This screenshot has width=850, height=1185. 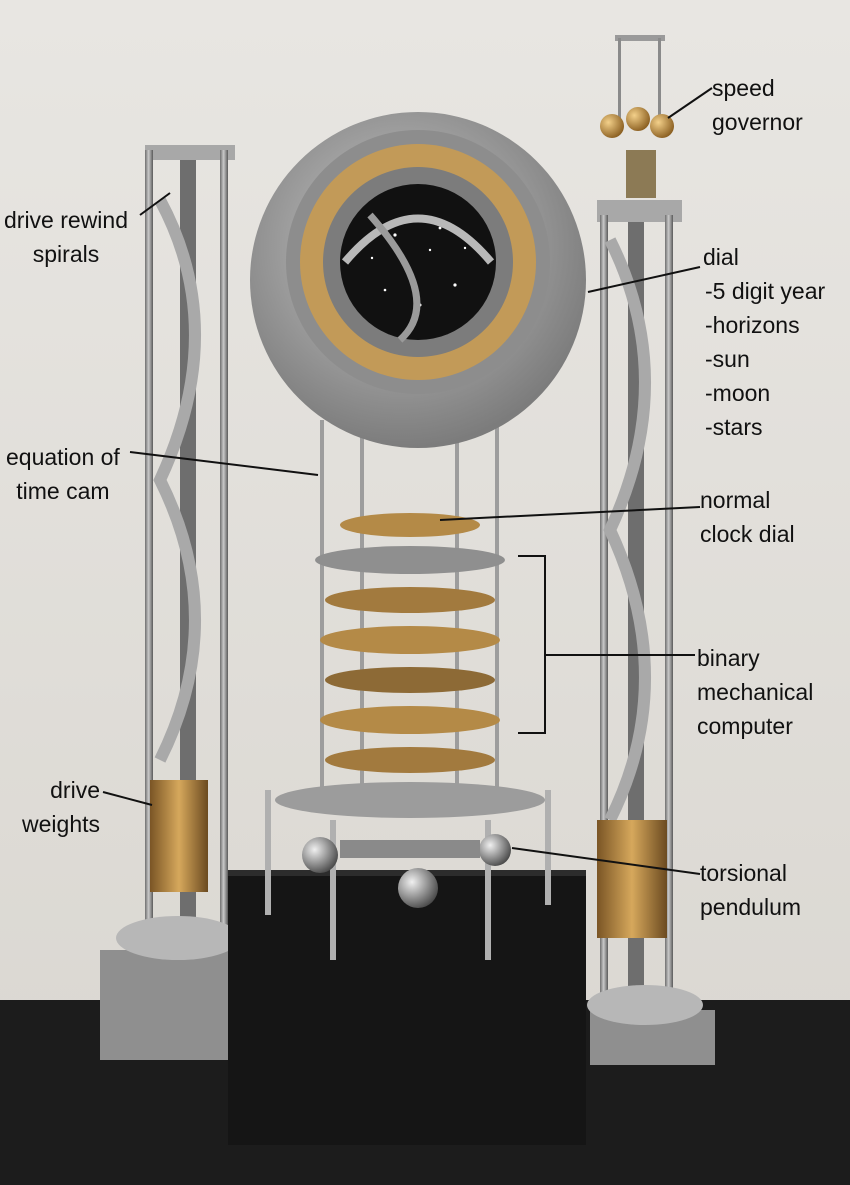 What do you see at coordinates (66, 220) in the screenshot?
I see `label-line: drive rewind` at bounding box center [66, 220].